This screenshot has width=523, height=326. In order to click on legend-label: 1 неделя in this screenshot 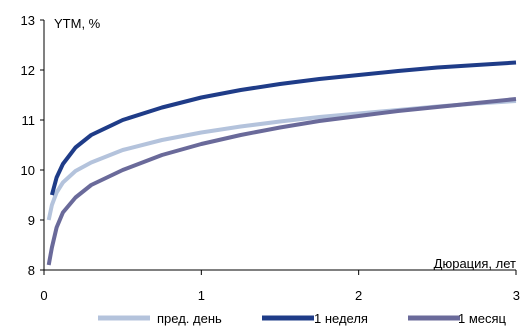, I will do `click(341, 318)`.